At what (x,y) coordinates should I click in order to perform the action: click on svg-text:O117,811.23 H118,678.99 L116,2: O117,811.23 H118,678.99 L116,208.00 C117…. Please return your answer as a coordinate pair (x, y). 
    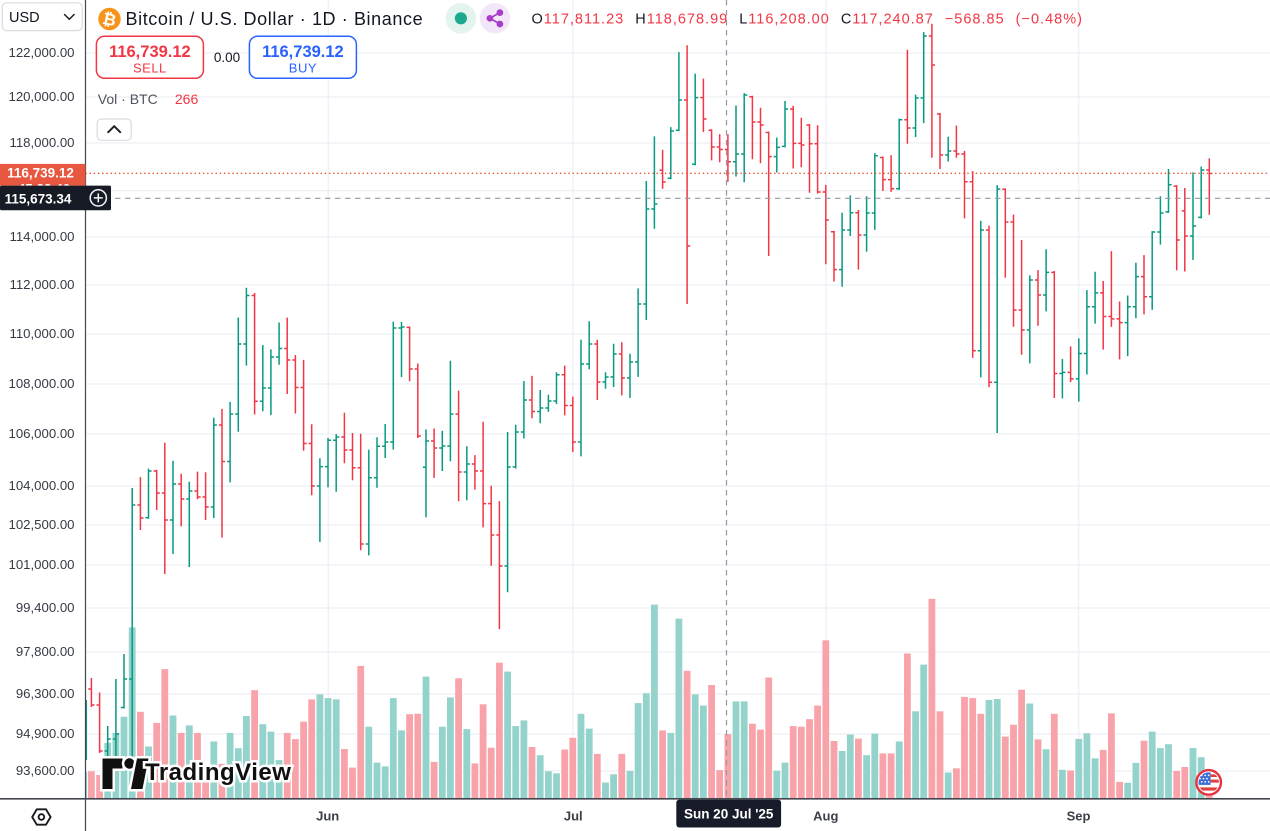
    Looking at the image, I should click on (807, 19).